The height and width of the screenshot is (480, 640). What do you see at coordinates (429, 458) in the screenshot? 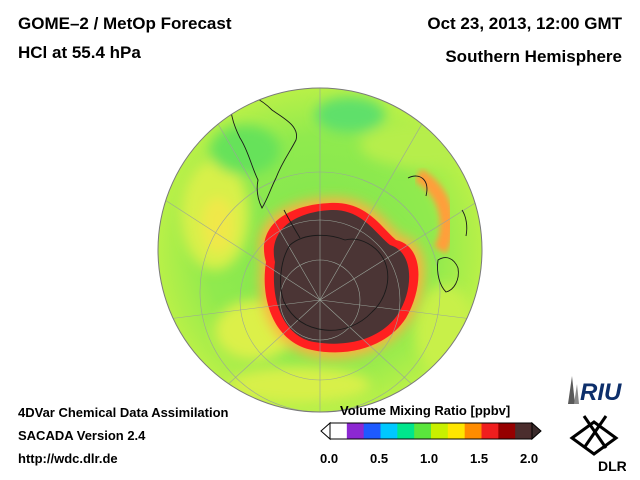
I see `colorbar-tick: 1.0` at bounding box center [429, 458].